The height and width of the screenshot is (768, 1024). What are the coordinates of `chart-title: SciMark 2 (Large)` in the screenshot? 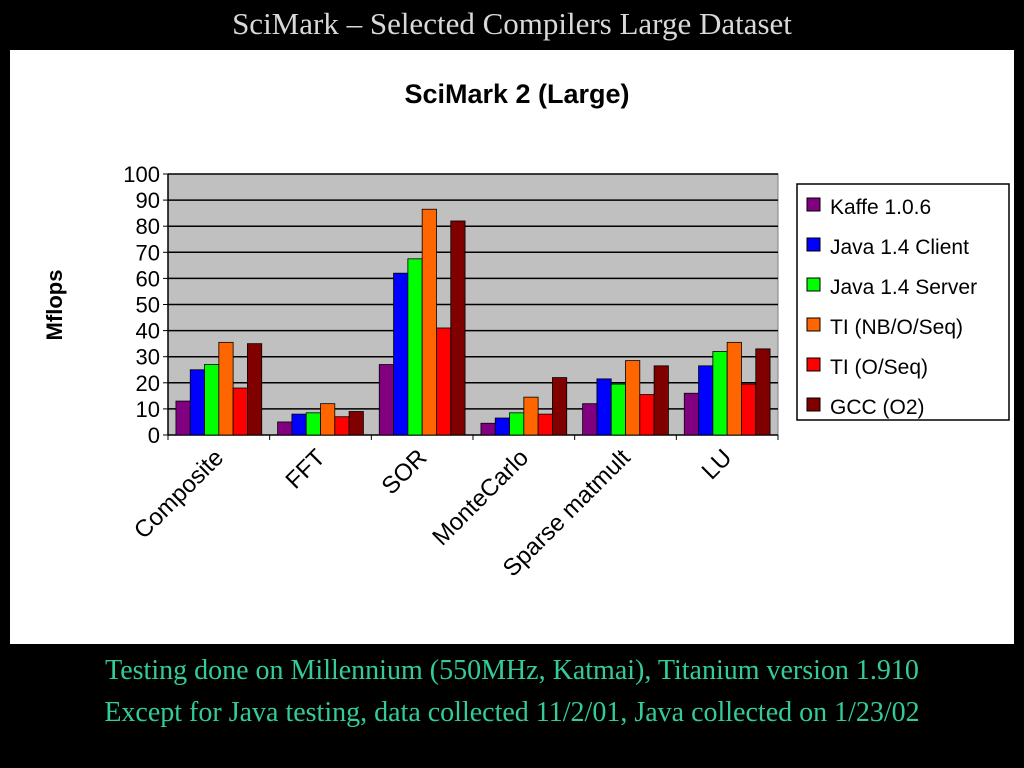 It's located at (516, 94).